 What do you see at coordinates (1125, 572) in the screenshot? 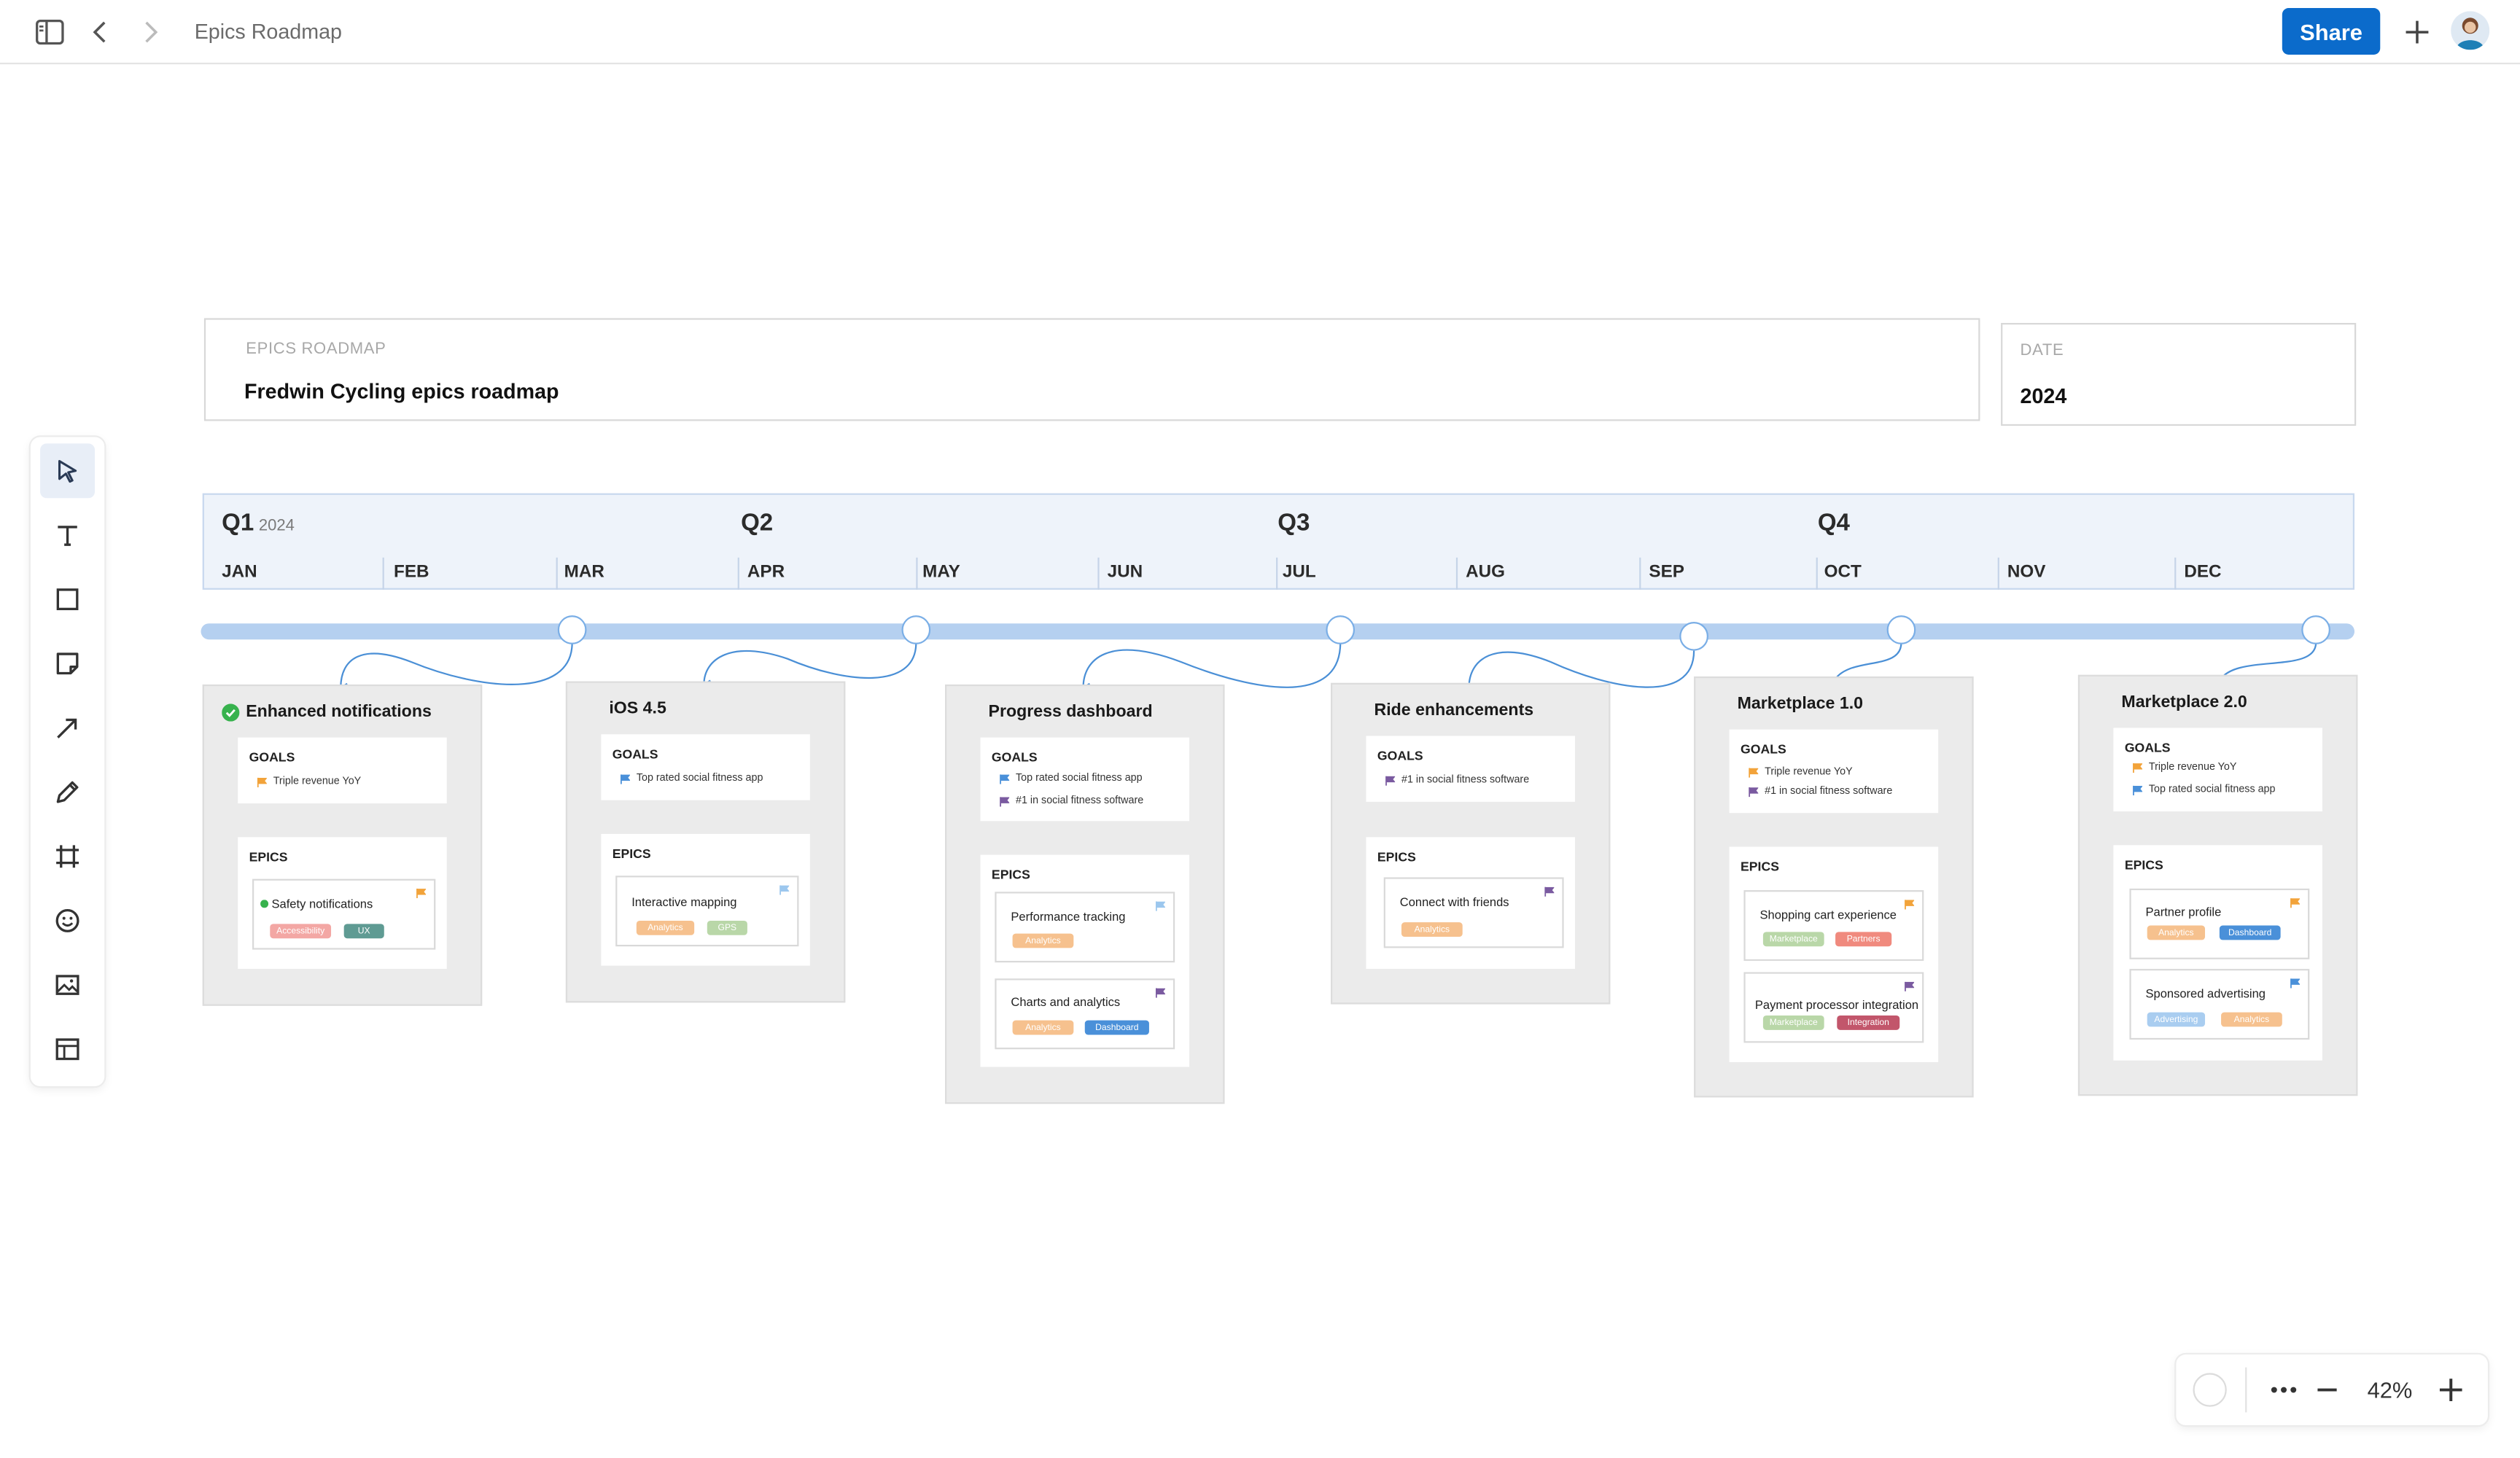
I see `month-label: JUN` at bounding box center [1125, 572].